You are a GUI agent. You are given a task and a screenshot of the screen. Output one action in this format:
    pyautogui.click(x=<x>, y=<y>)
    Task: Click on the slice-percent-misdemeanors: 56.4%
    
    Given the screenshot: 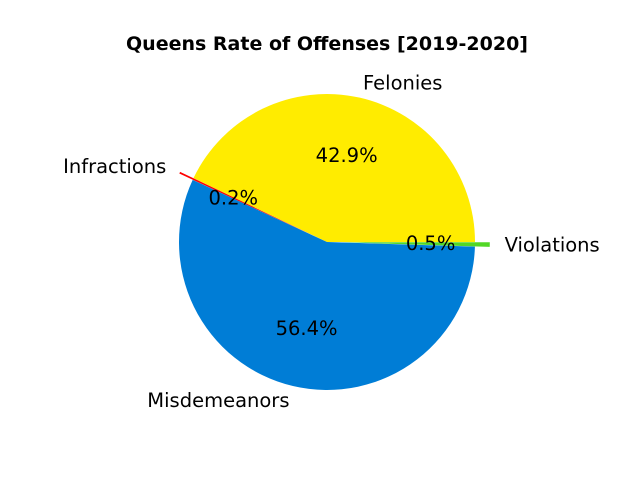 What is the action you would take?
    pyautogui.click(x=307, y=328)
    